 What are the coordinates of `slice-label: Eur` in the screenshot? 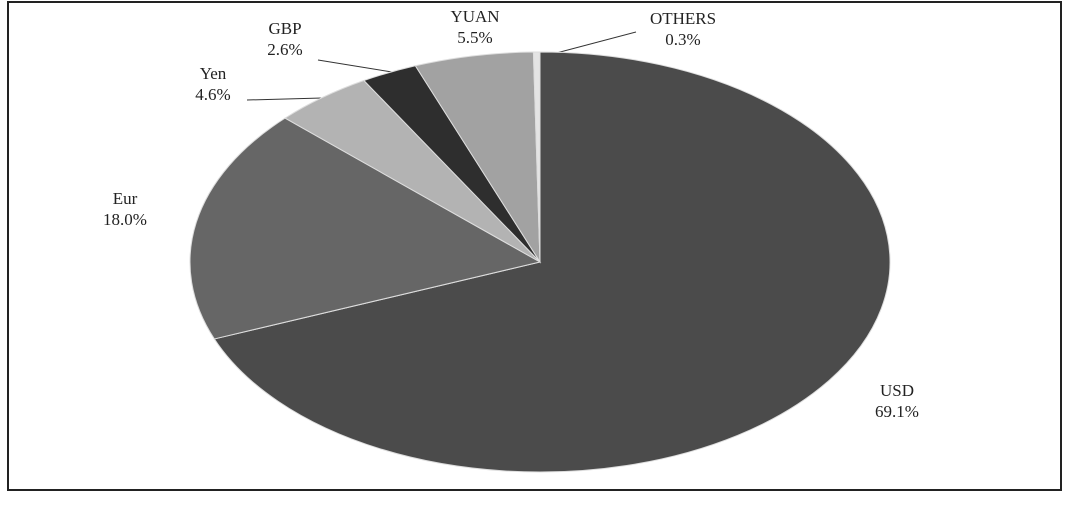 It's located at (125, 198).